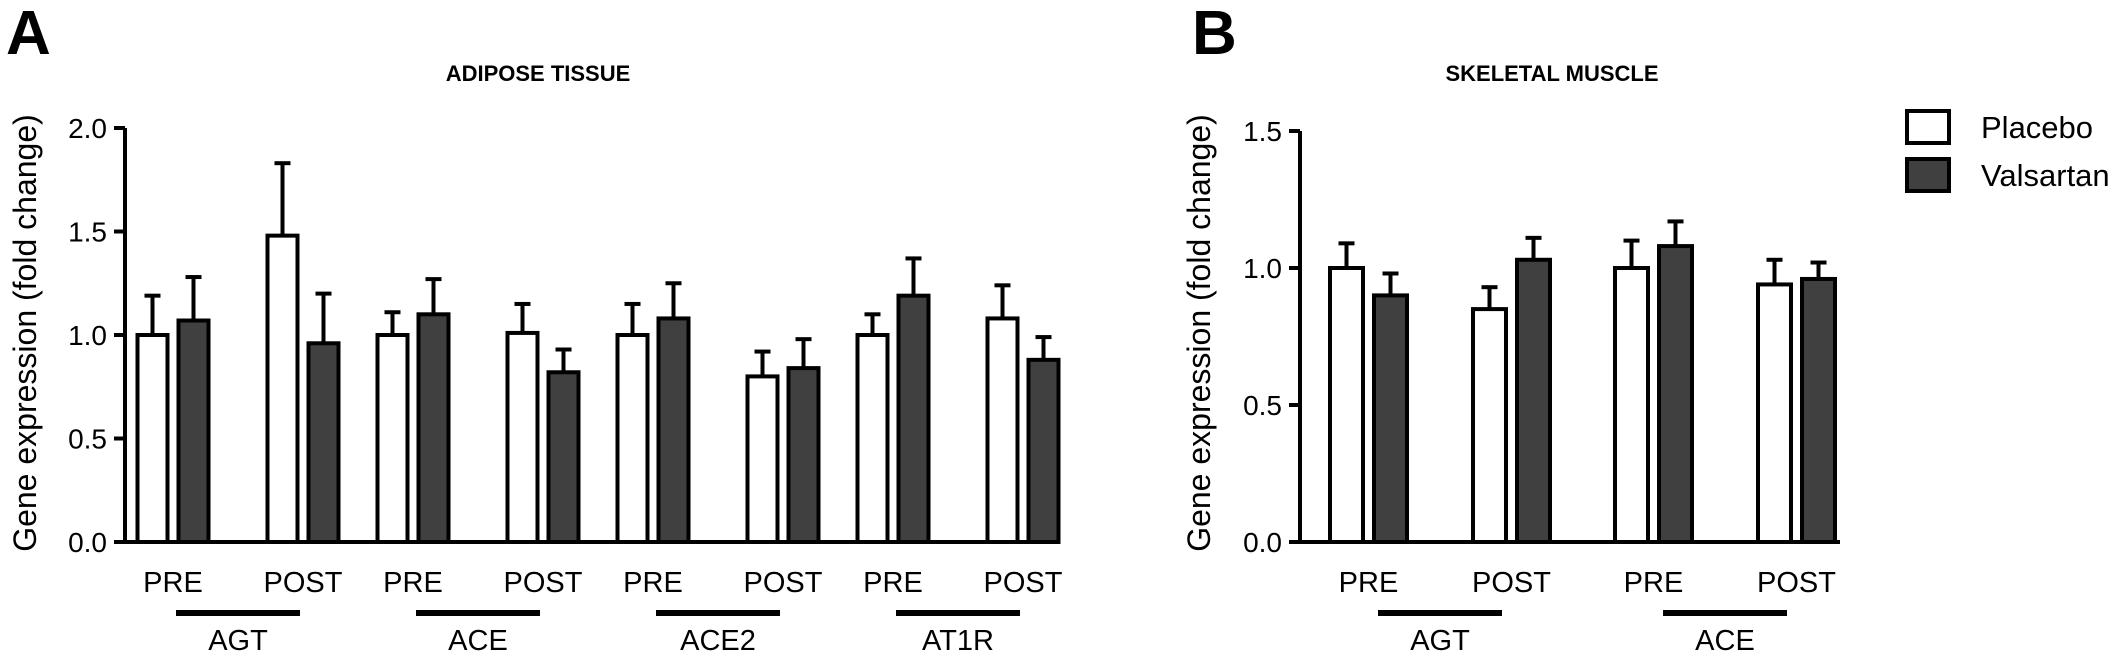 This screenshot has width=2128, height=665. I want to click on legend-label-valsartan: Valsartan, so click(2045, 175).